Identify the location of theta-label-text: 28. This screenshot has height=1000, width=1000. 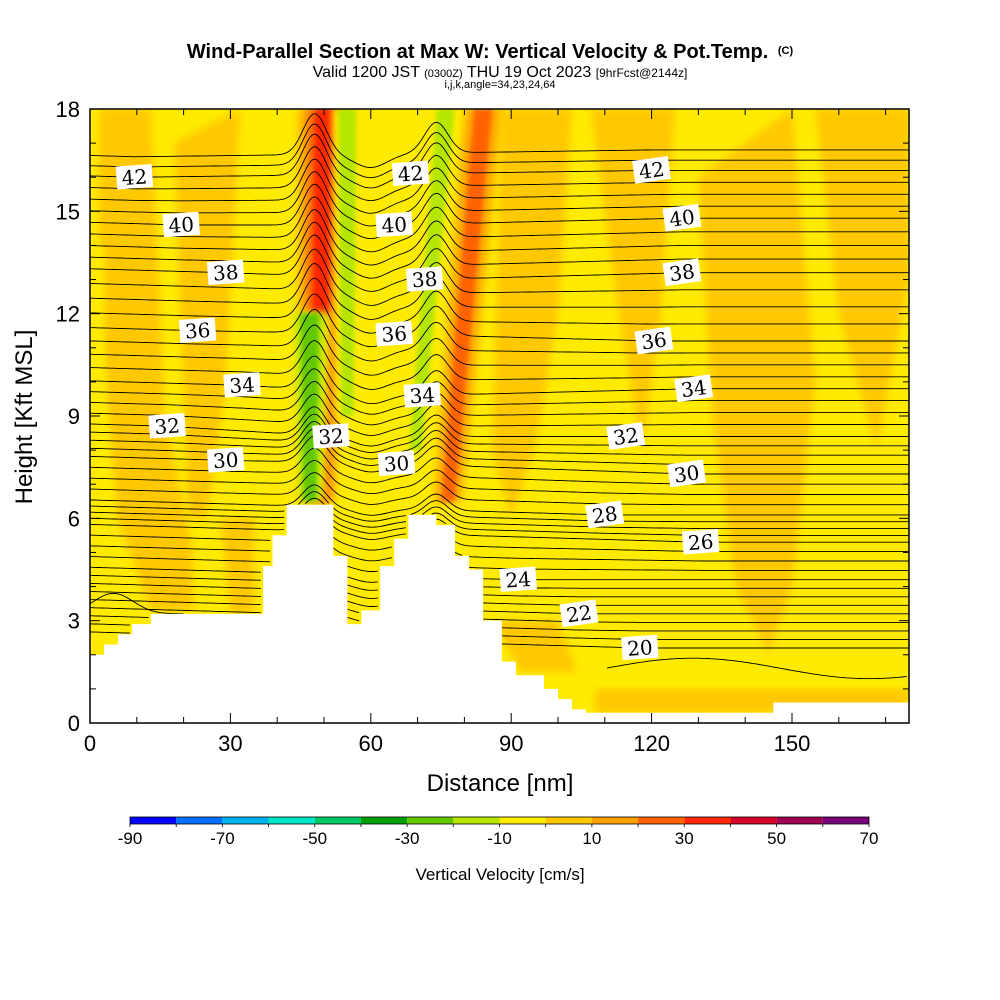
(605, 514).